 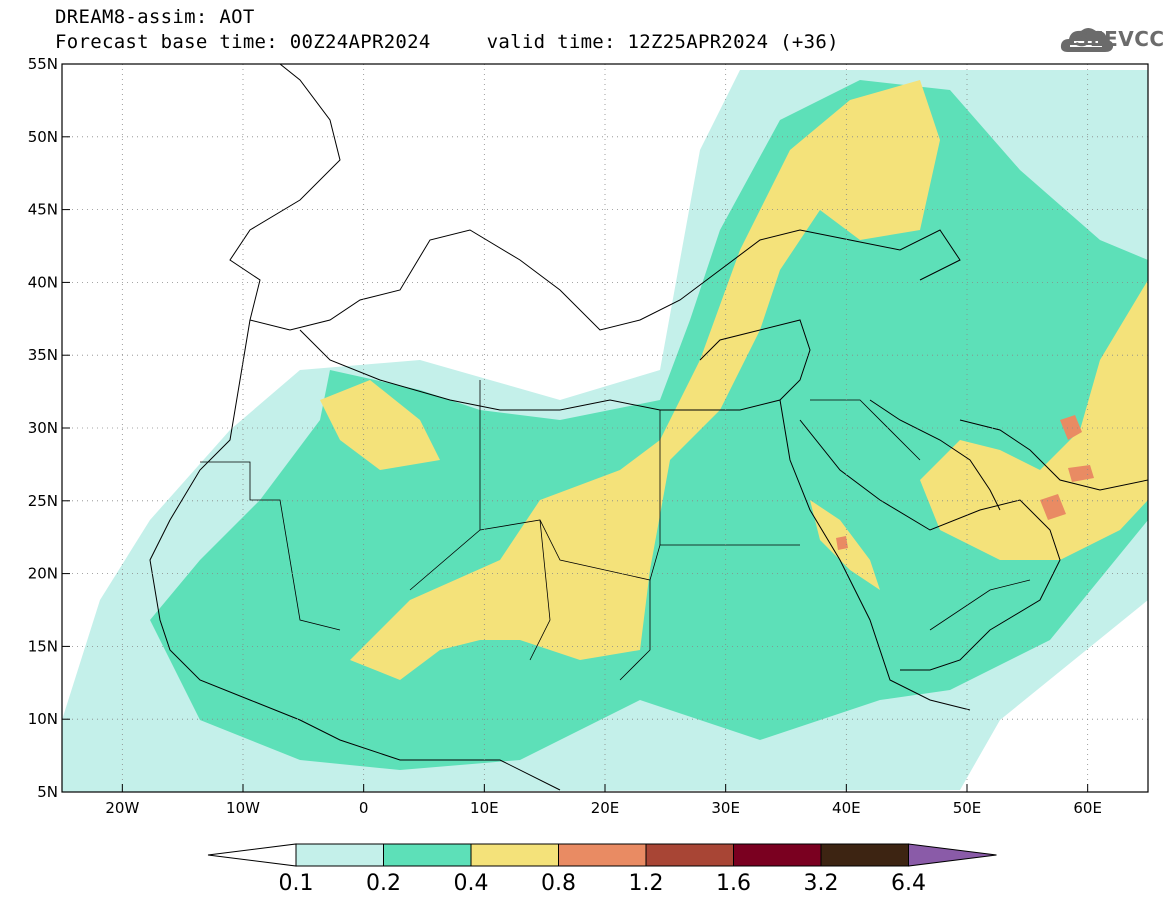 I want to click on lat-tick-label: 5N, so click(x=47, y=792).